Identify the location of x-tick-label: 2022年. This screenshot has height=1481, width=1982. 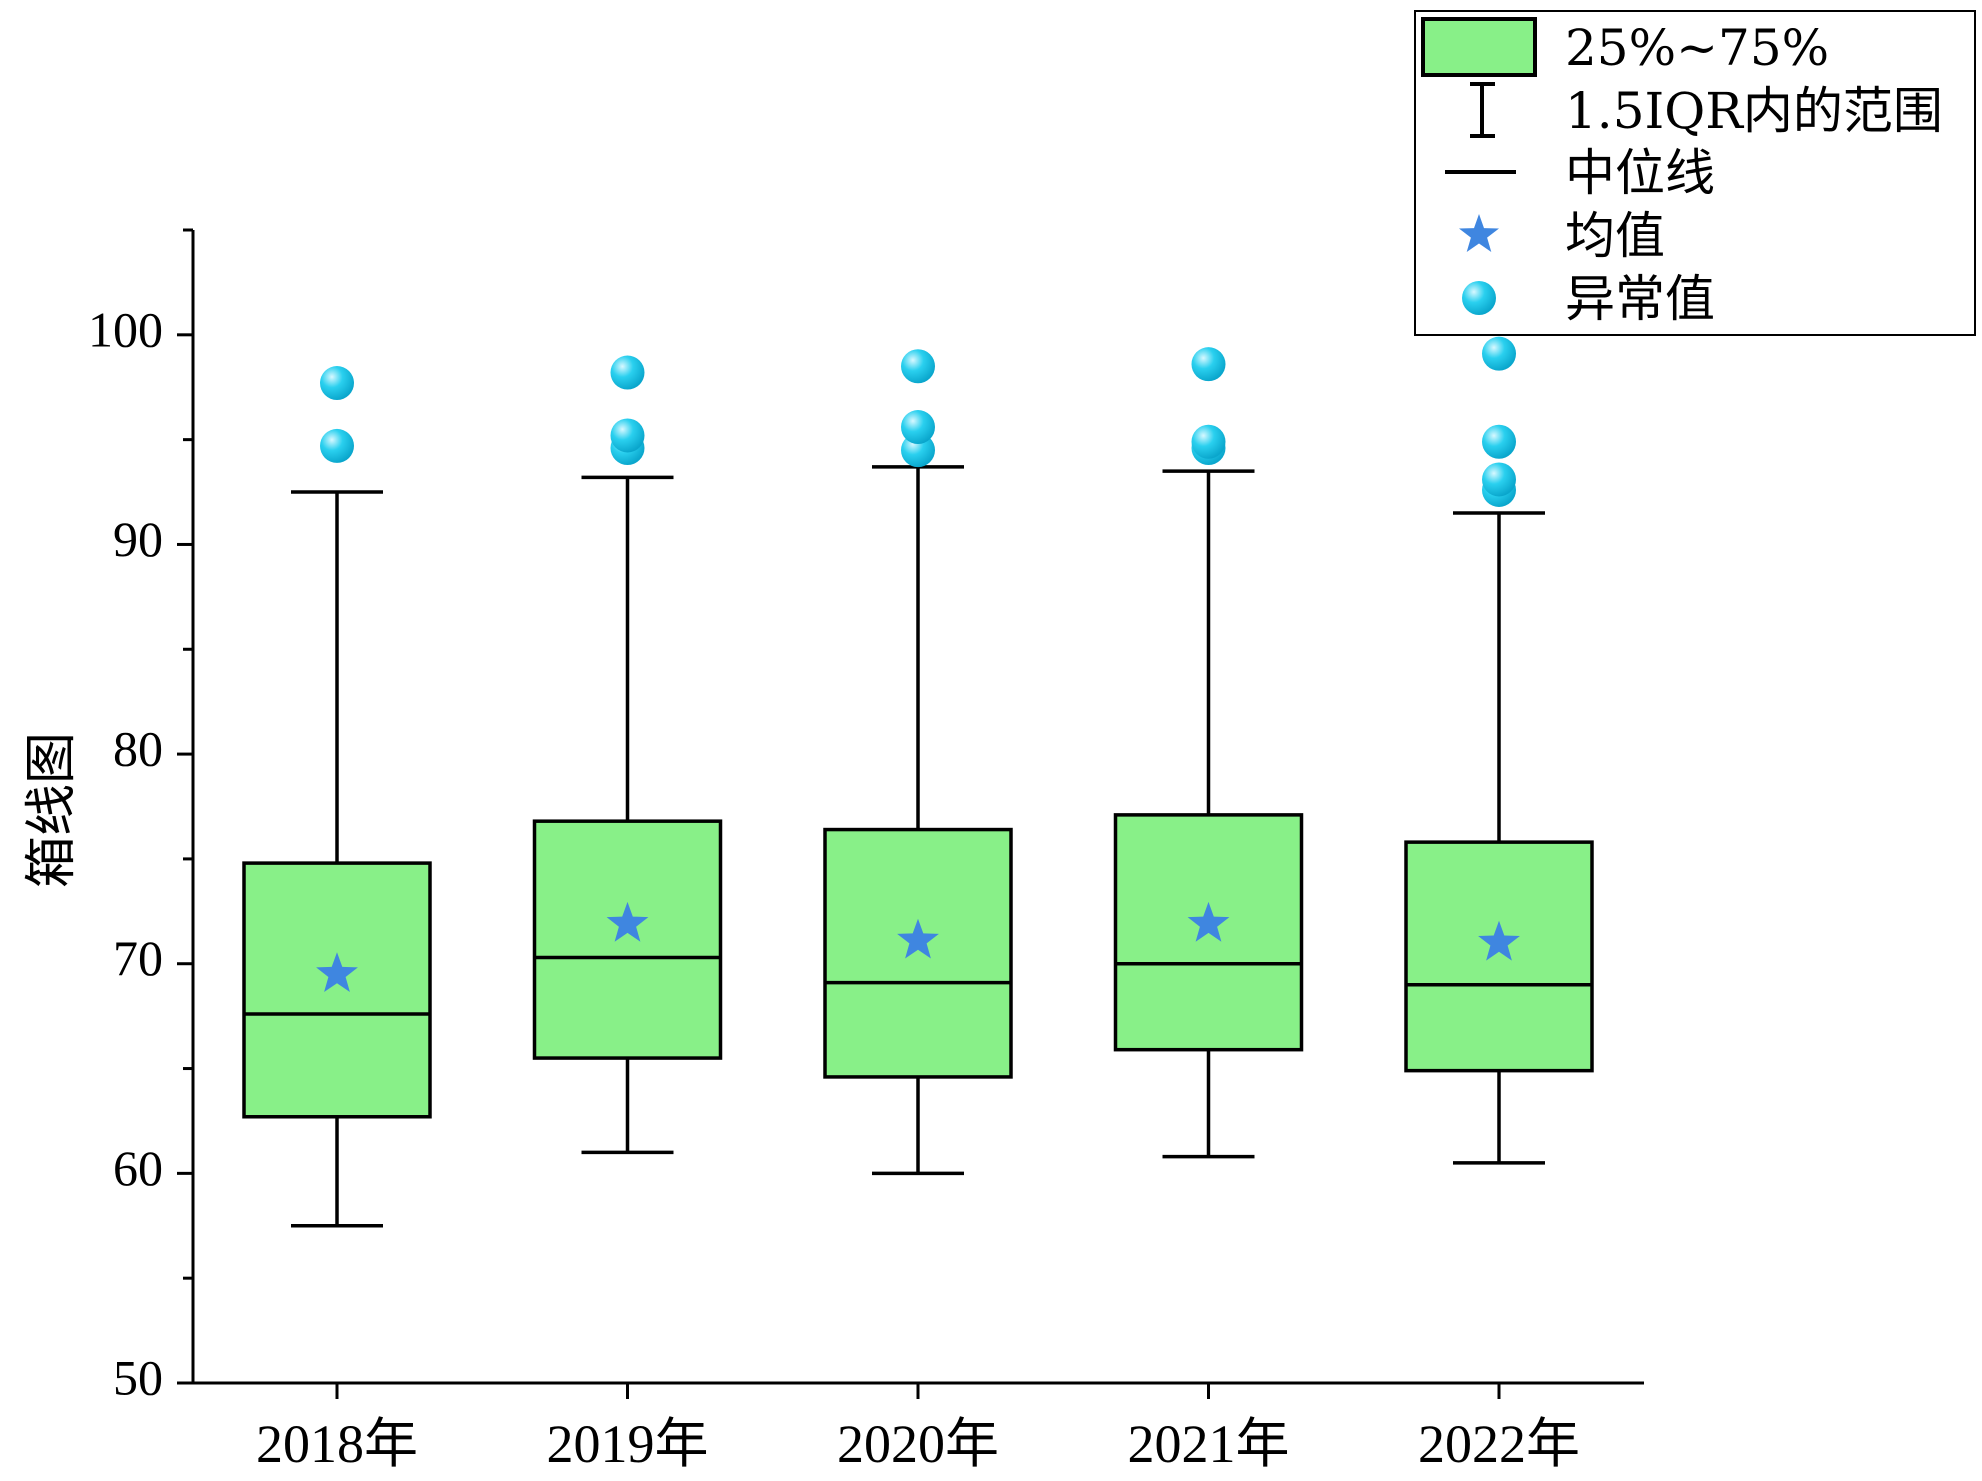
(1499, 1444).